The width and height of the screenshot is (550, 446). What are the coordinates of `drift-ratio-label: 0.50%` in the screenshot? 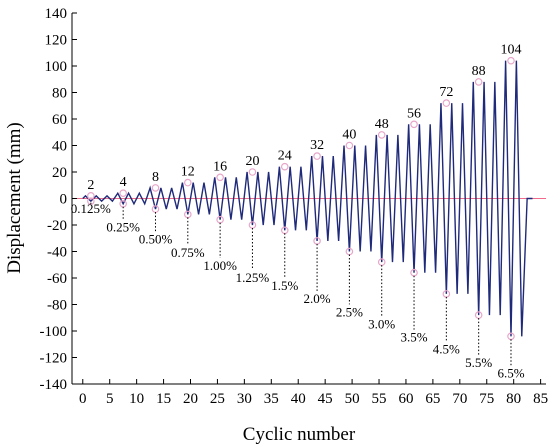 It's located at (156, 239).